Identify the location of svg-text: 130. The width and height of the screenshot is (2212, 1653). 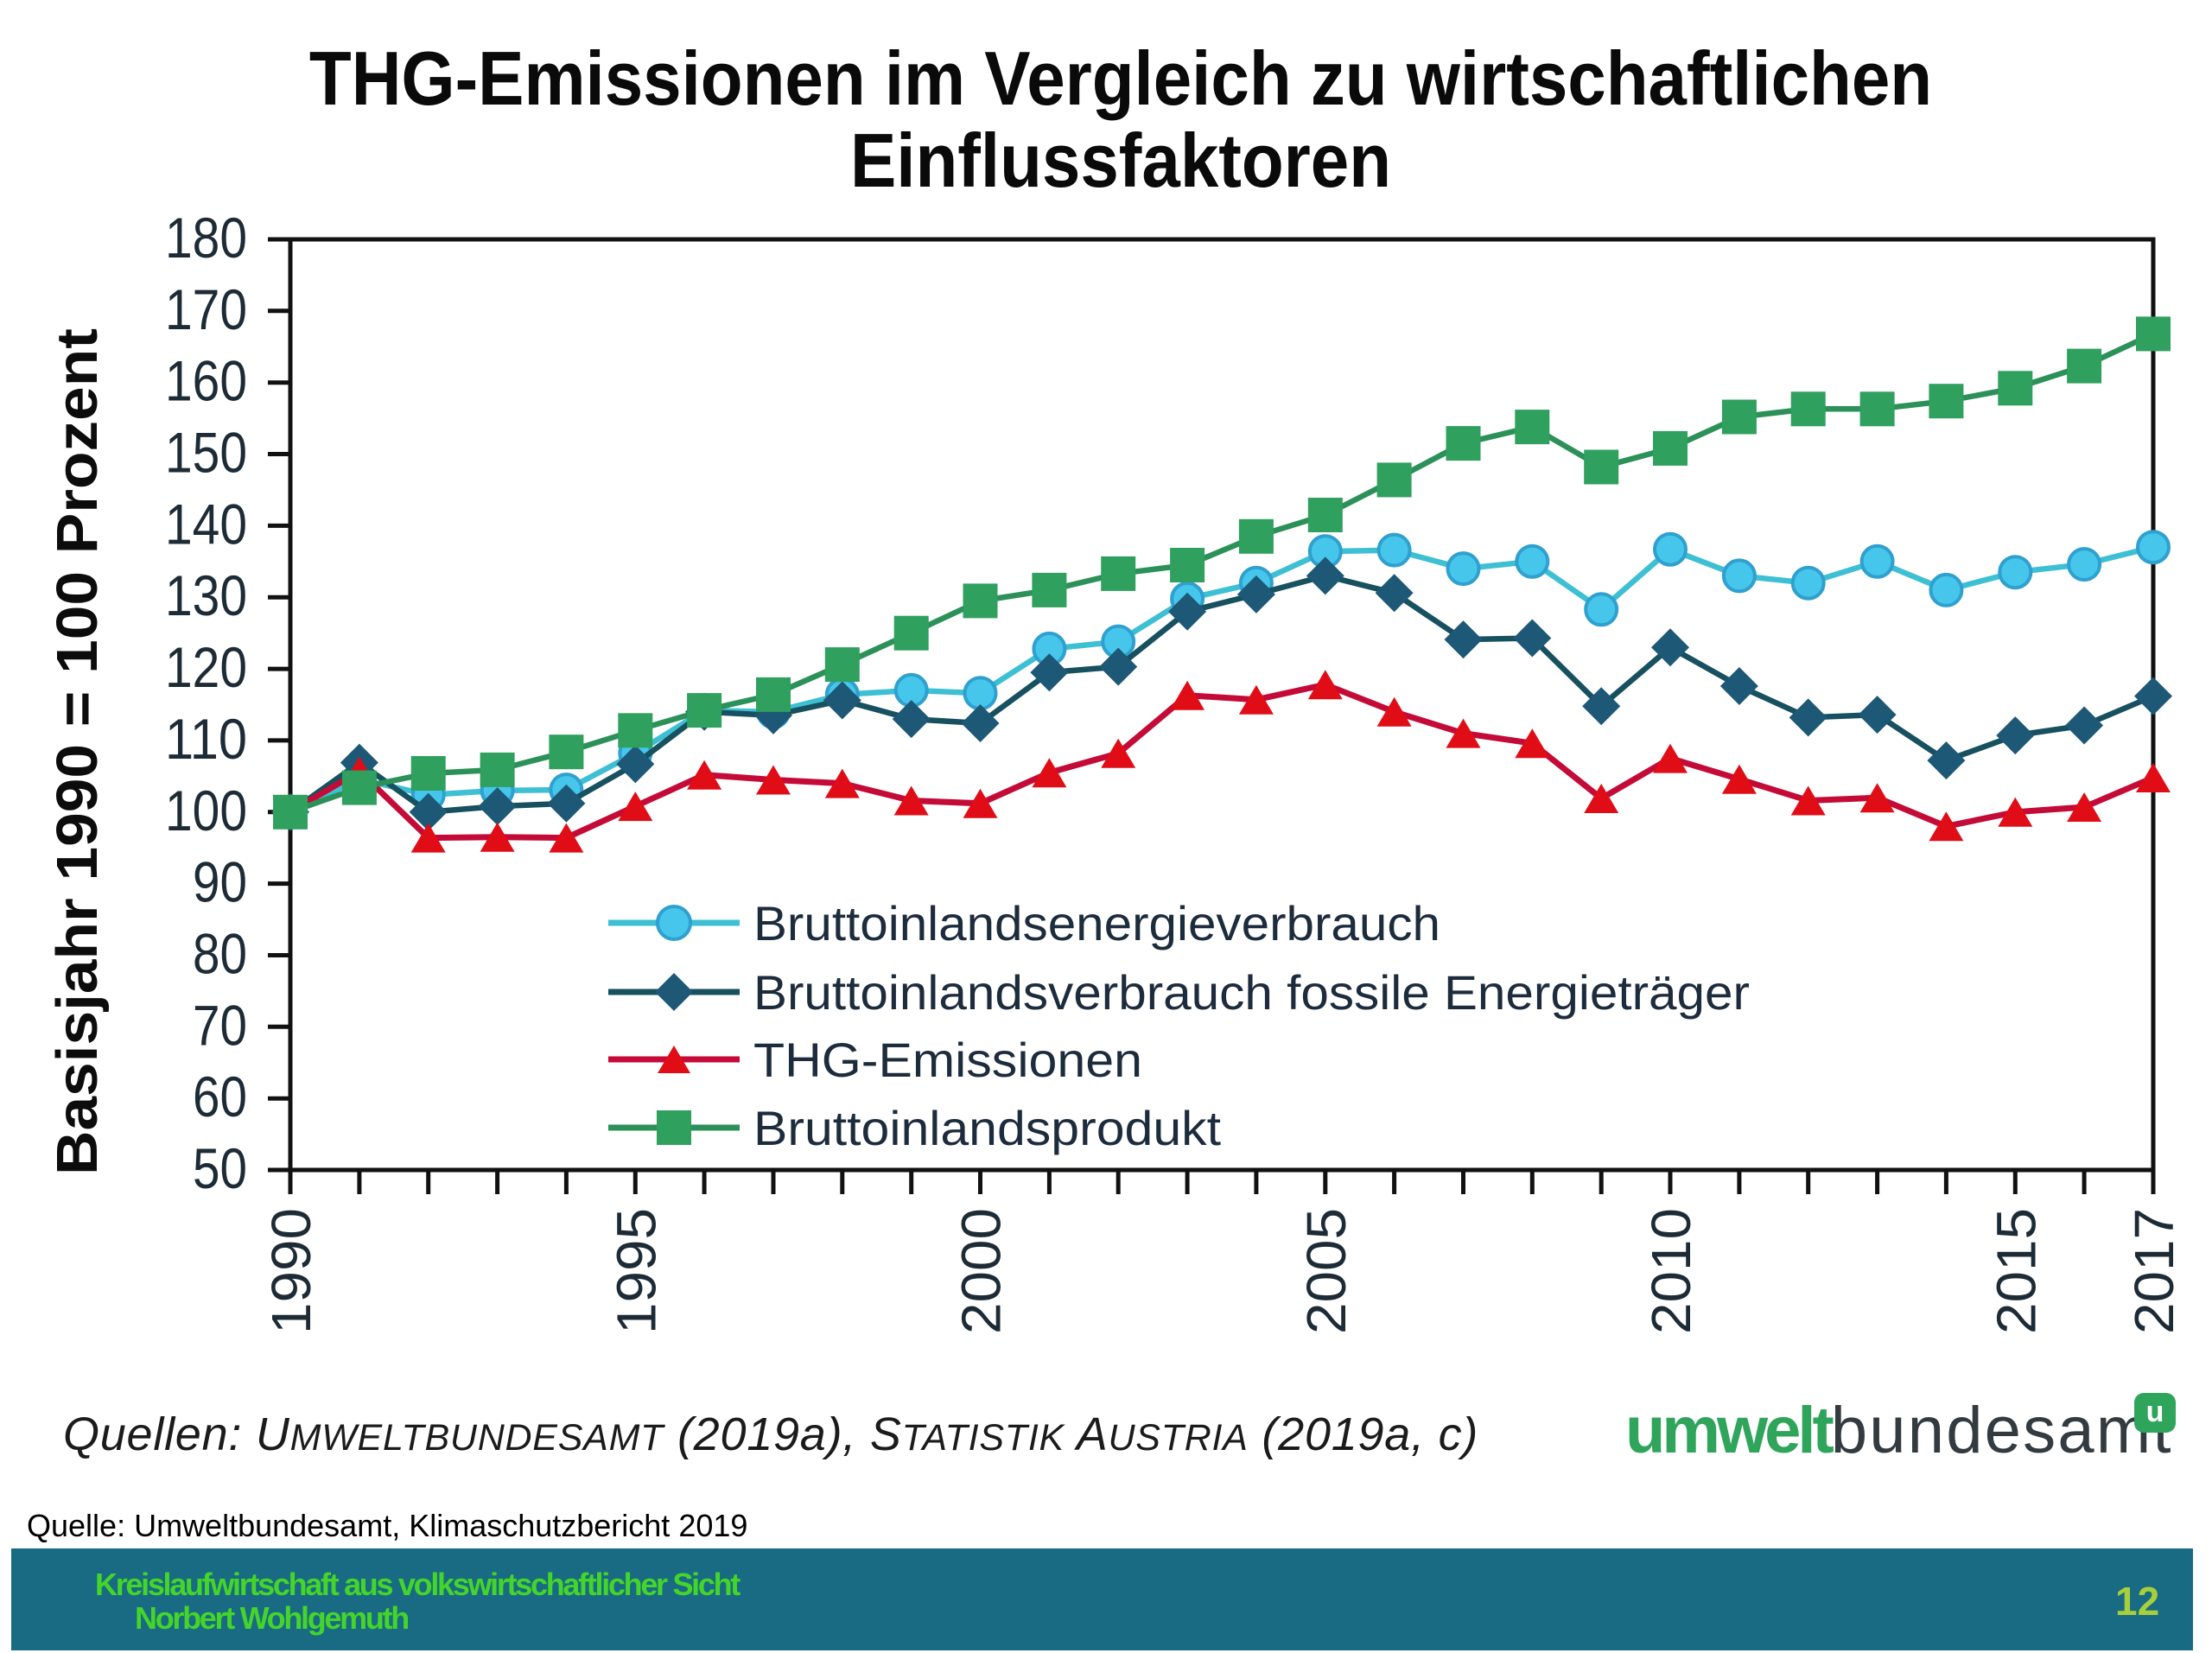
(206, 595).